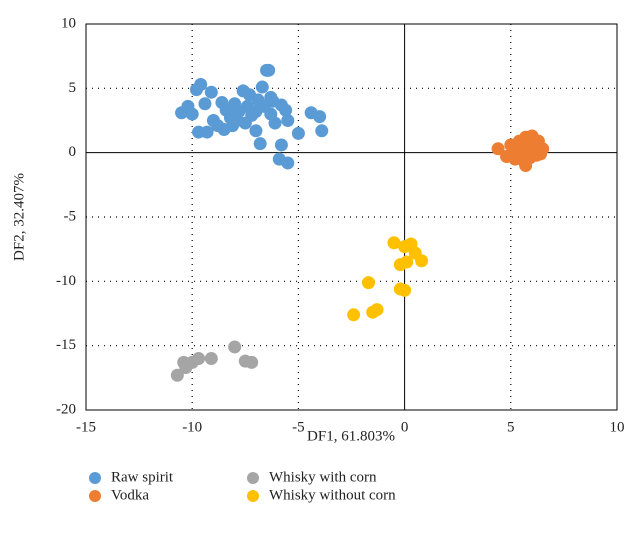  Describe the element at coordinates (73, 152) in the screenshot. I see `y-tick-label: 0` at that location.